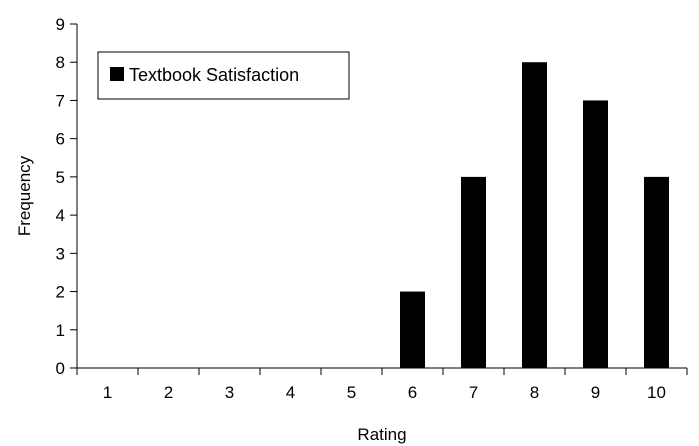 This screenshot has width=699, height=446. Describe the element at coordinates (473, 392) in the screenshot. I see `x-tick-label: 7` at that location.